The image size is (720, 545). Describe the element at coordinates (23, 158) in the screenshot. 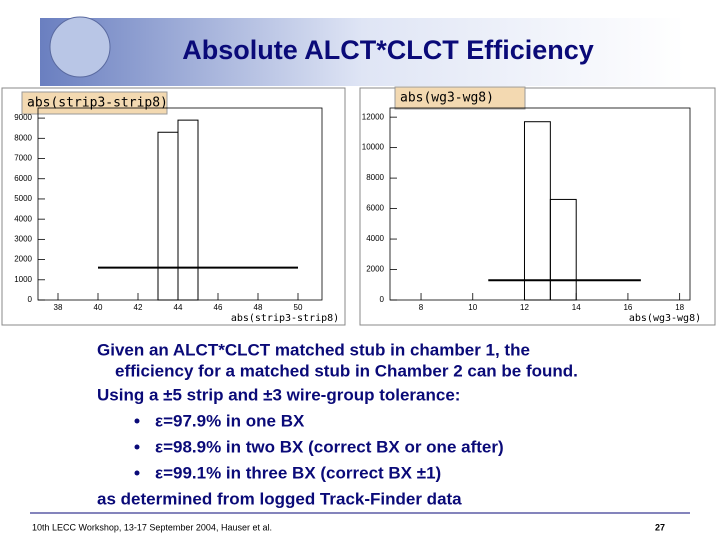

I see `y-tick-label: 7000` at that location.